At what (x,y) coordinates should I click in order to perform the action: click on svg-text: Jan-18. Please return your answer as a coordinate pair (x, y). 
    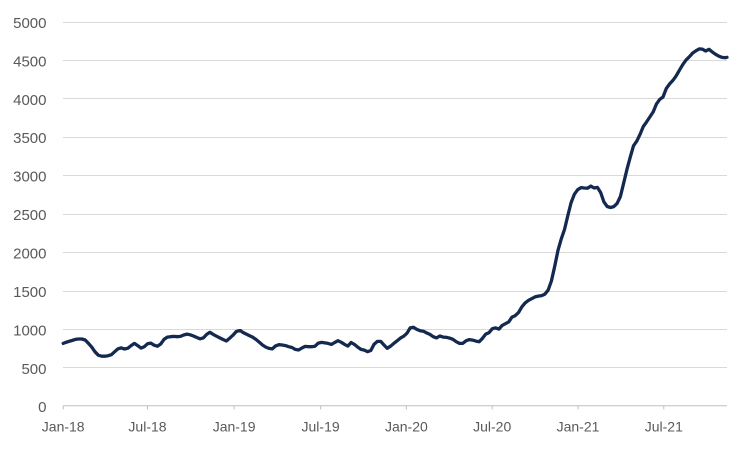
    Looking at the image, I should click on (63, 426).